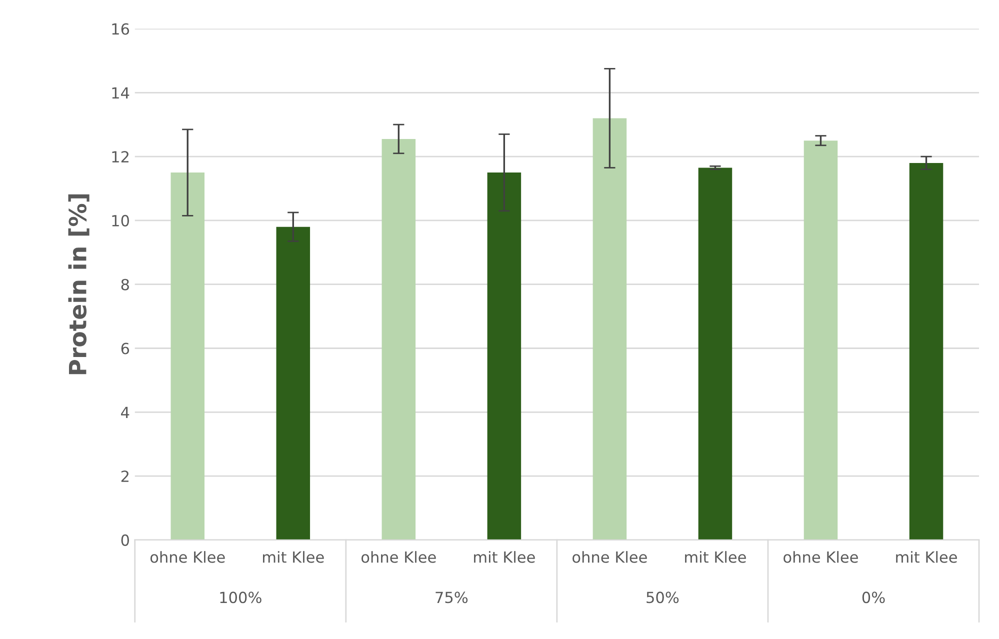  Describe the element at coordinates (121, 29) in the screenshot. I see `y-tick-label: 16` at that location.